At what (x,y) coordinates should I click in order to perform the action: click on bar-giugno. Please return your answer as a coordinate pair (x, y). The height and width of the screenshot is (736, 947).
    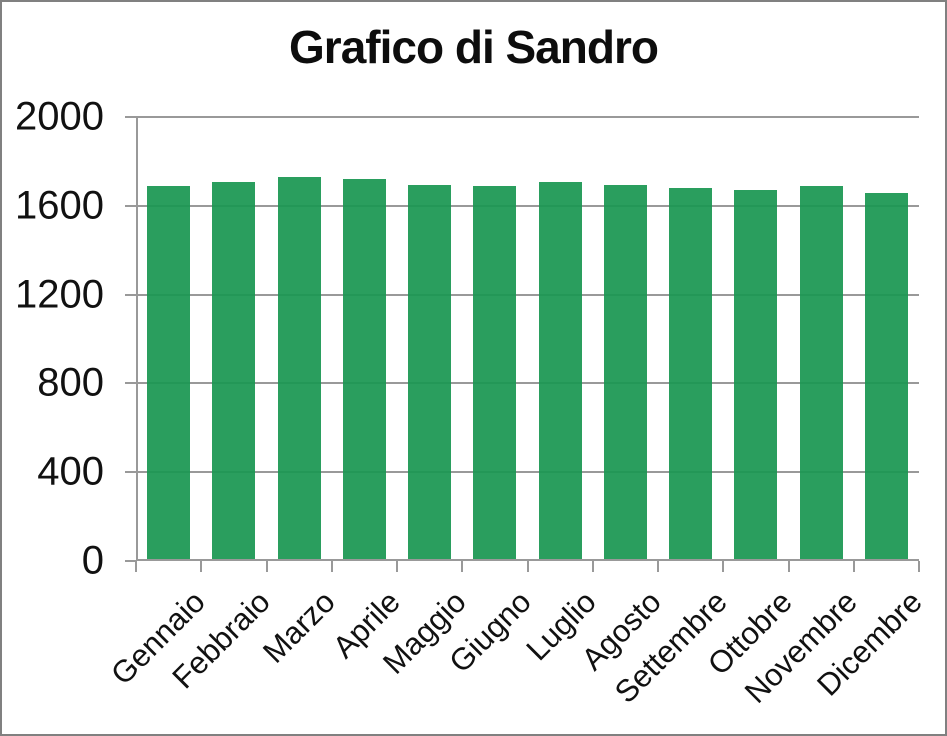
    Looking at the image, I should click on (495, 373).